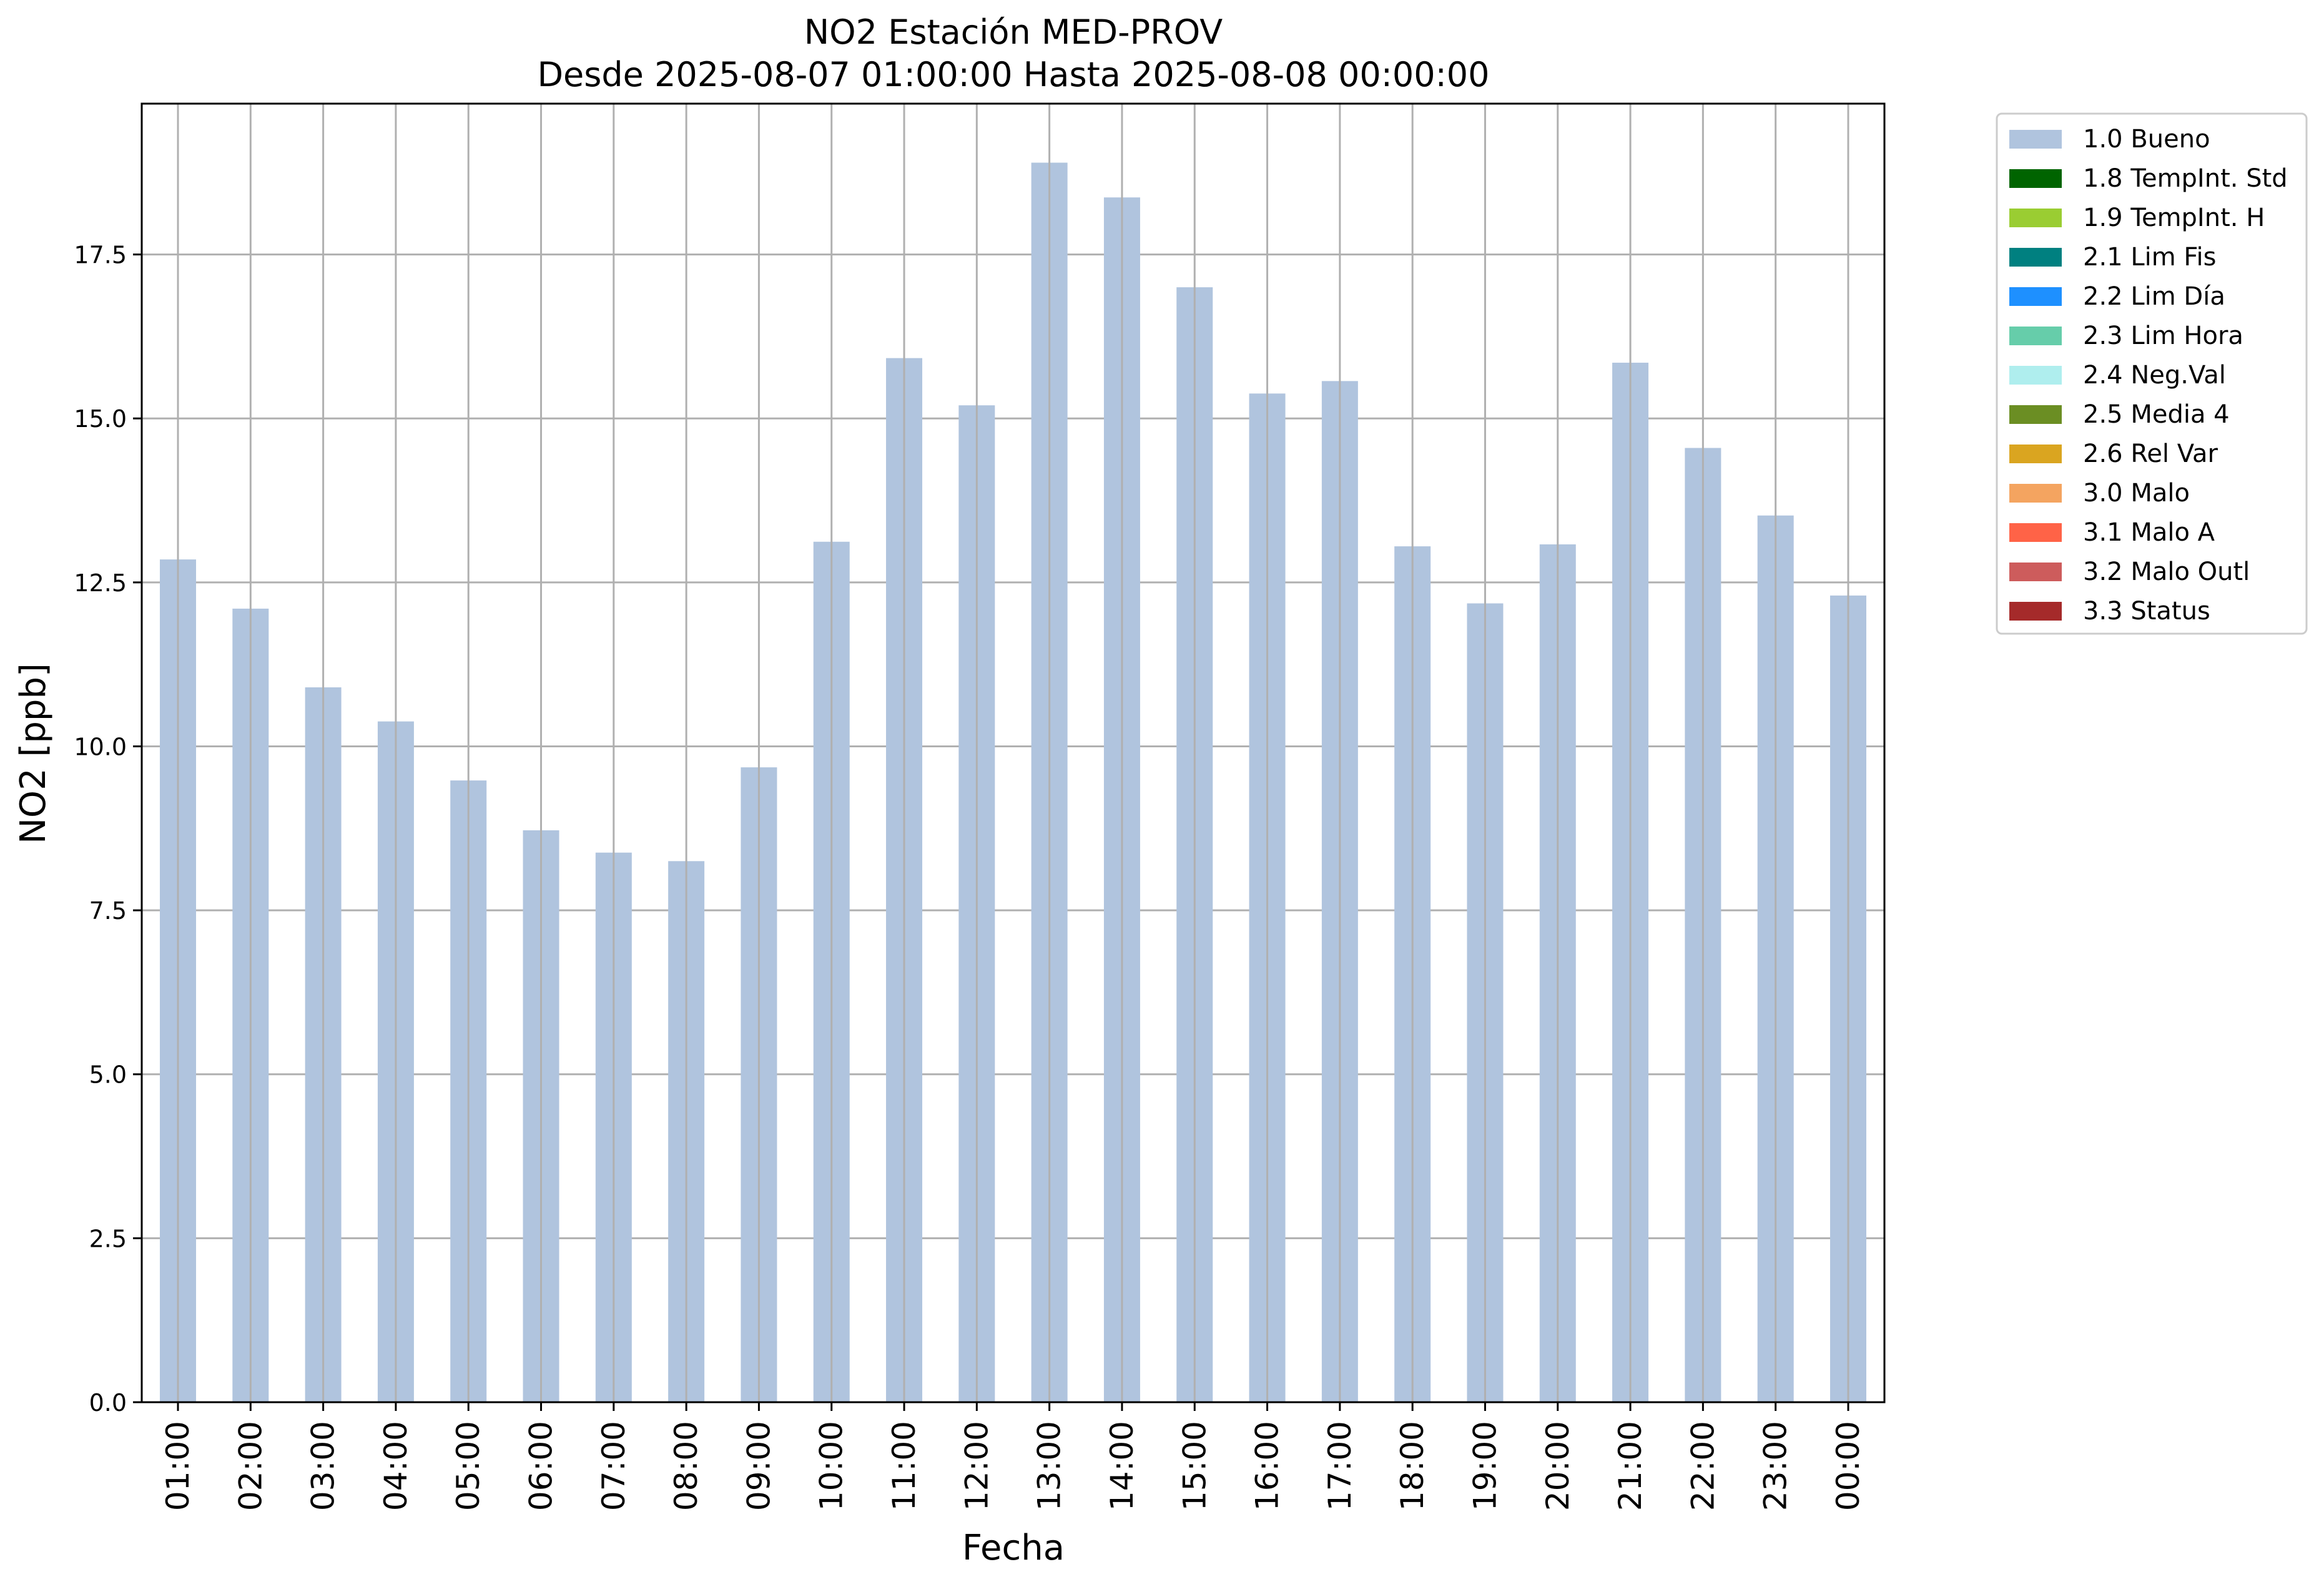 The image size is (2324, 1582). Describe the element at coordinates (100, 419) in the screenshot. I see `y-tick-label: 15.0` at that location.